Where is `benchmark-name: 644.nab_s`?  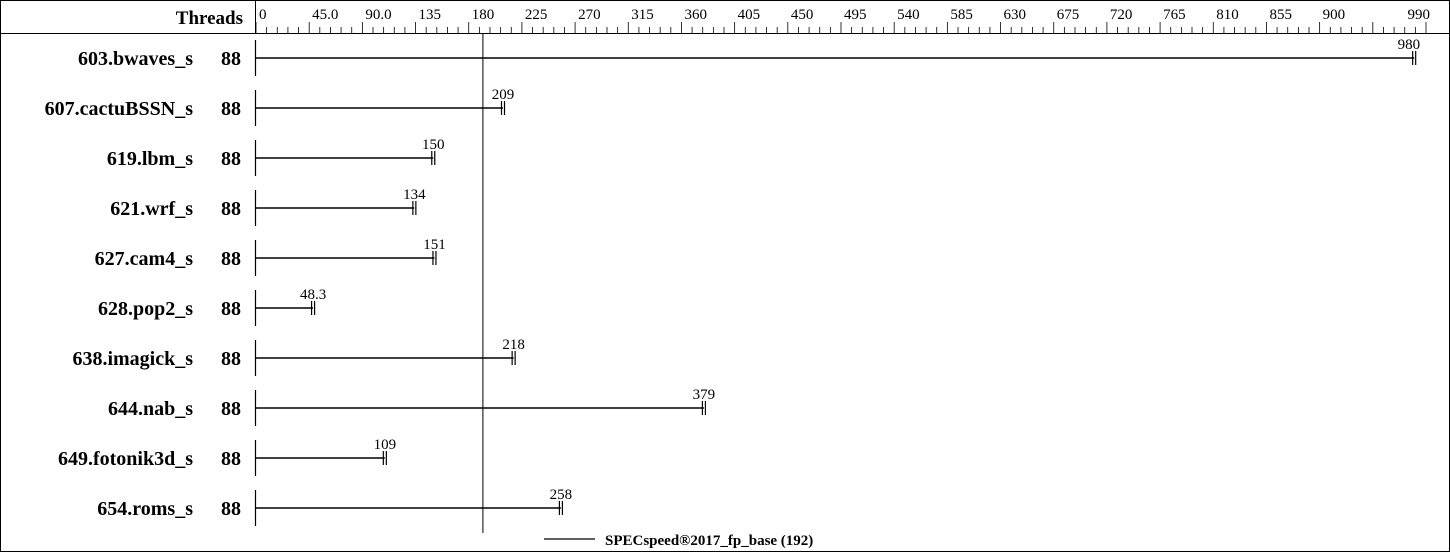
benchmark-name: 644.nab_s is located at coordinates (150, 409).